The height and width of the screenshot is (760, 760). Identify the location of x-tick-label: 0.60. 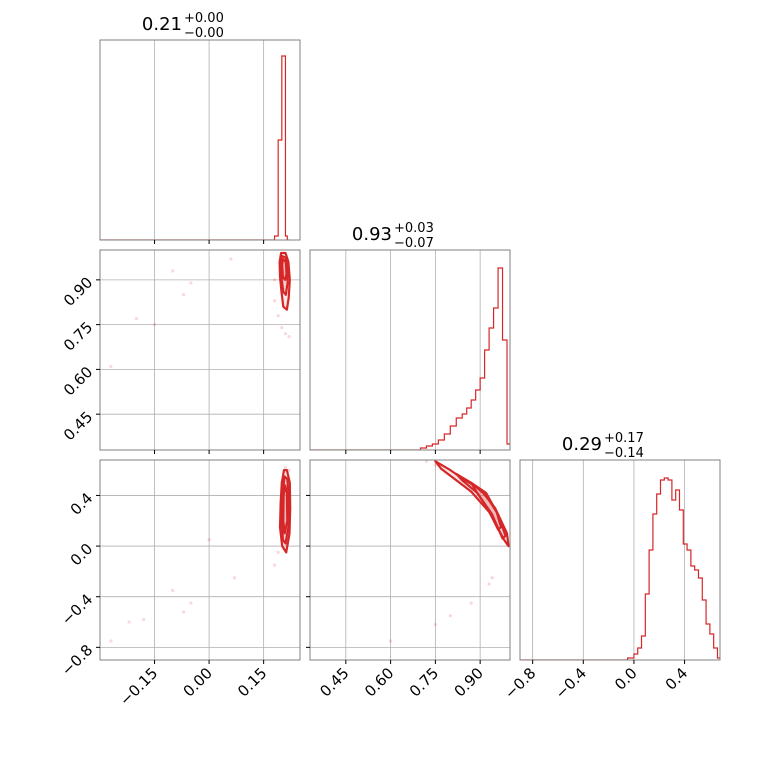
(379, 682).